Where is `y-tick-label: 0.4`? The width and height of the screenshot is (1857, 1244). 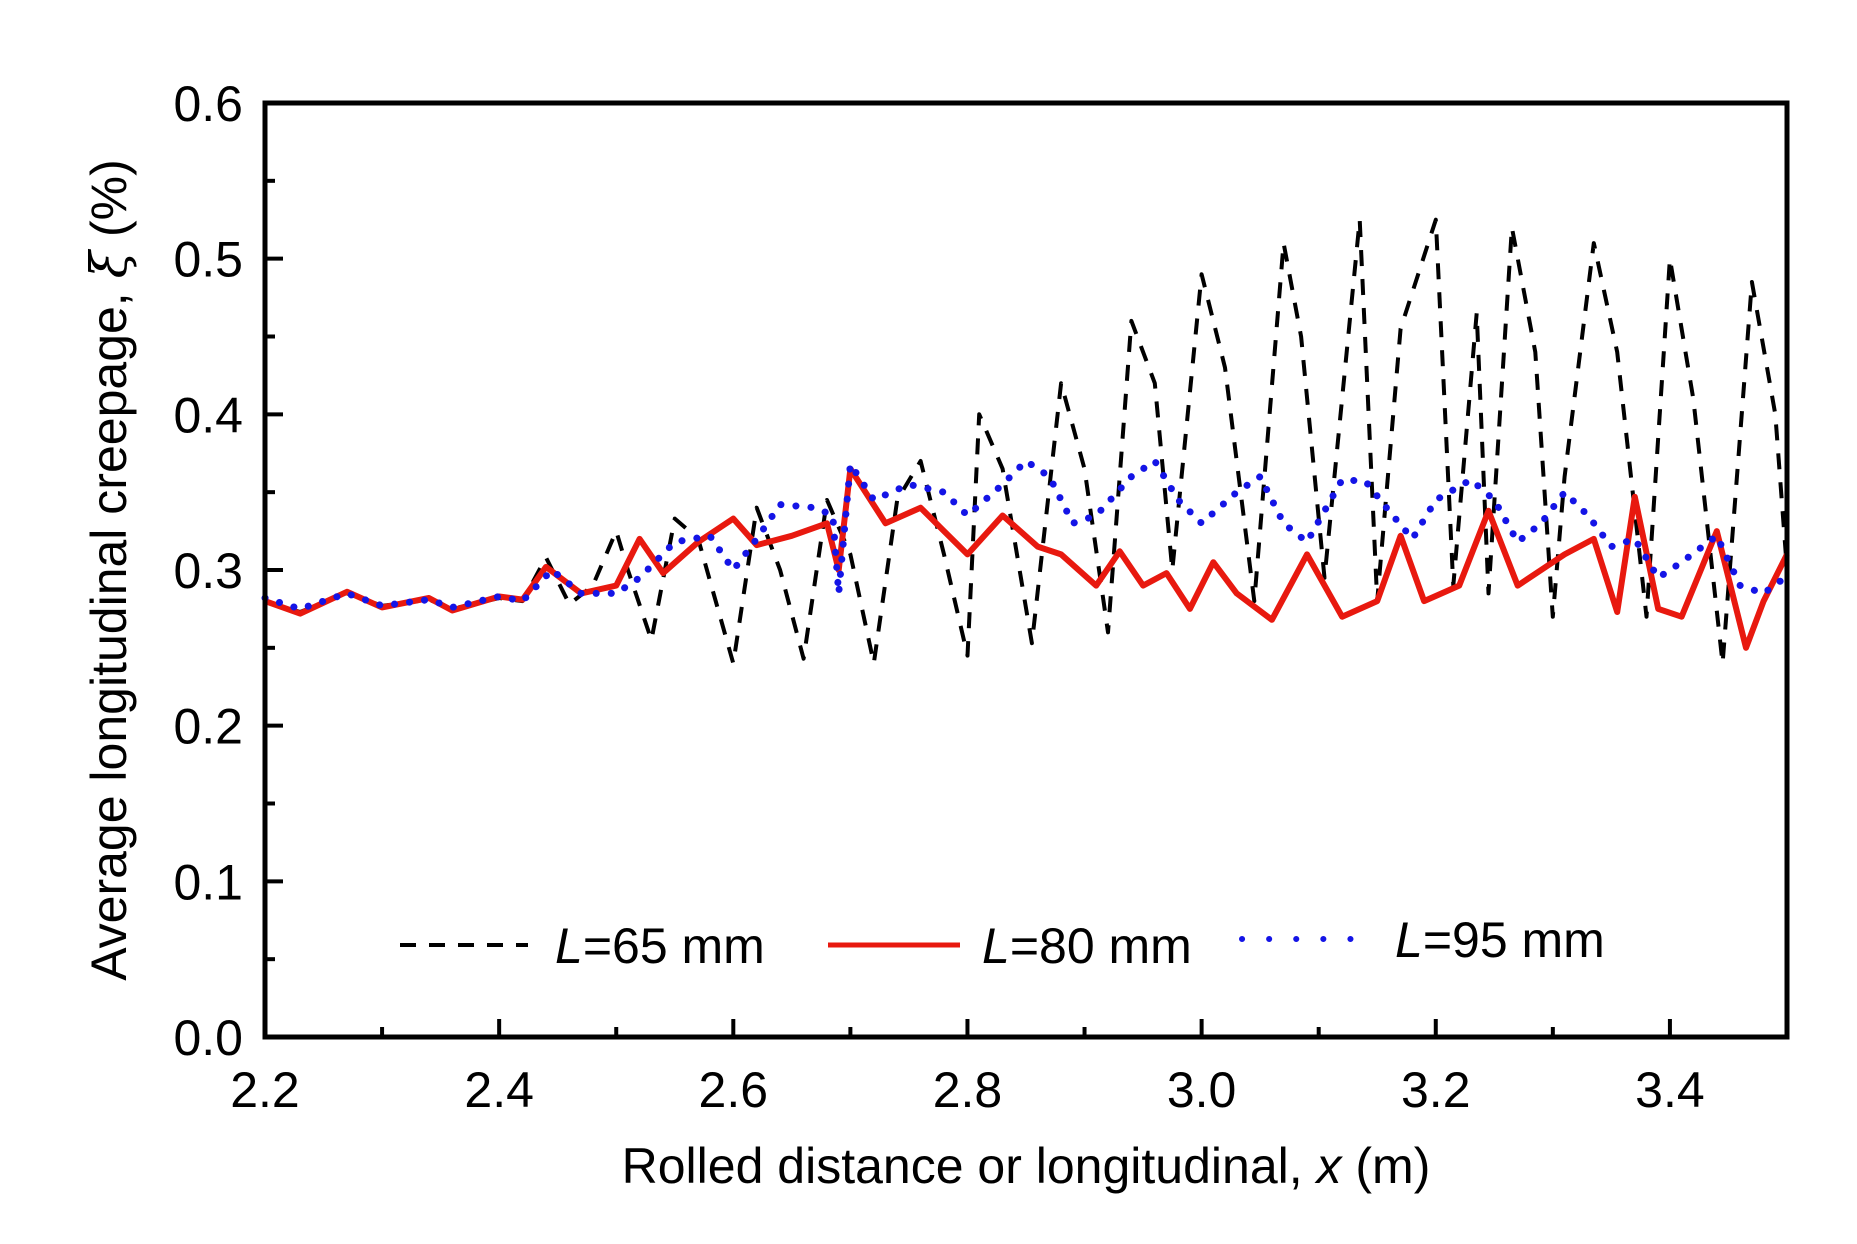
y-tick-label: 0.4 is located at coordinates (208, 415).